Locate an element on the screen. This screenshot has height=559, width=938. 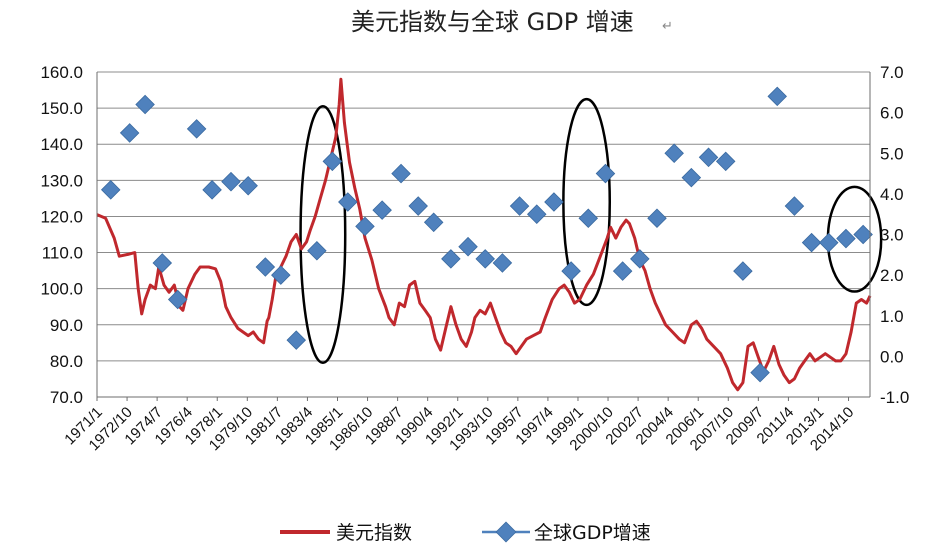
left-tick-label: 120.0 is located at coordinates (61, 216).